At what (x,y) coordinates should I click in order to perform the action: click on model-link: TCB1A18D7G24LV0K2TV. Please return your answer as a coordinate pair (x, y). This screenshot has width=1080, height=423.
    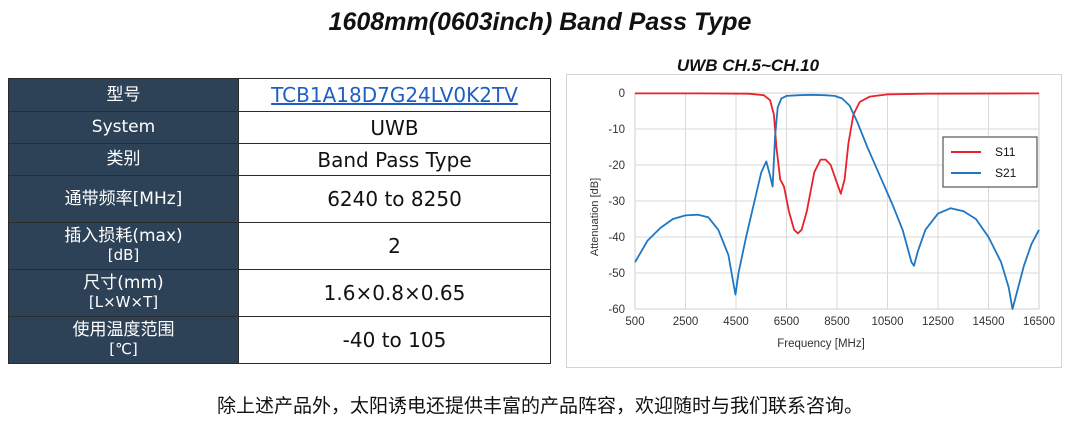
    Looking at the image, I should click on (394, 95).